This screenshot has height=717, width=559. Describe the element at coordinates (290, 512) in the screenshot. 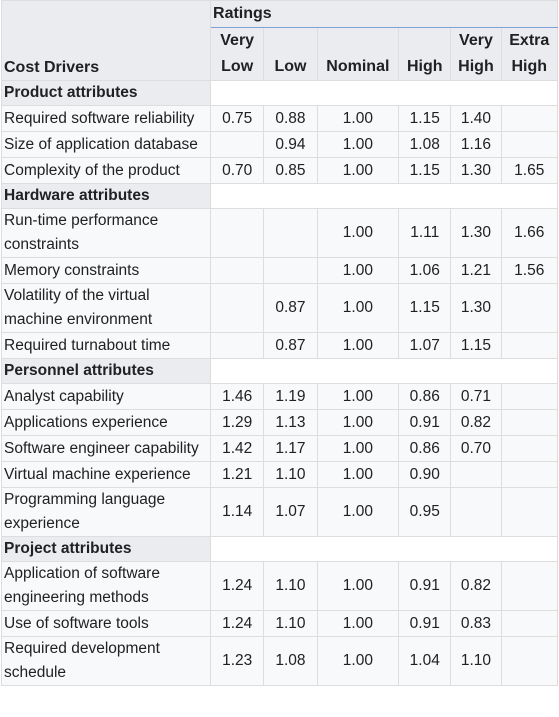

I see `rating-value: 1.07` at that location.